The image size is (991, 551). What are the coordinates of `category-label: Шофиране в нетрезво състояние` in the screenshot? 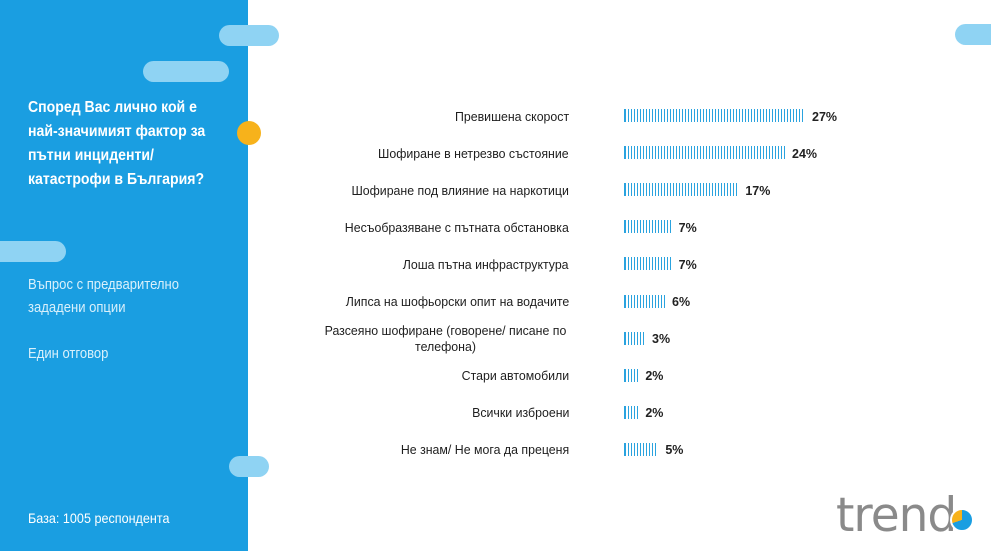 It's located at (439, 153).